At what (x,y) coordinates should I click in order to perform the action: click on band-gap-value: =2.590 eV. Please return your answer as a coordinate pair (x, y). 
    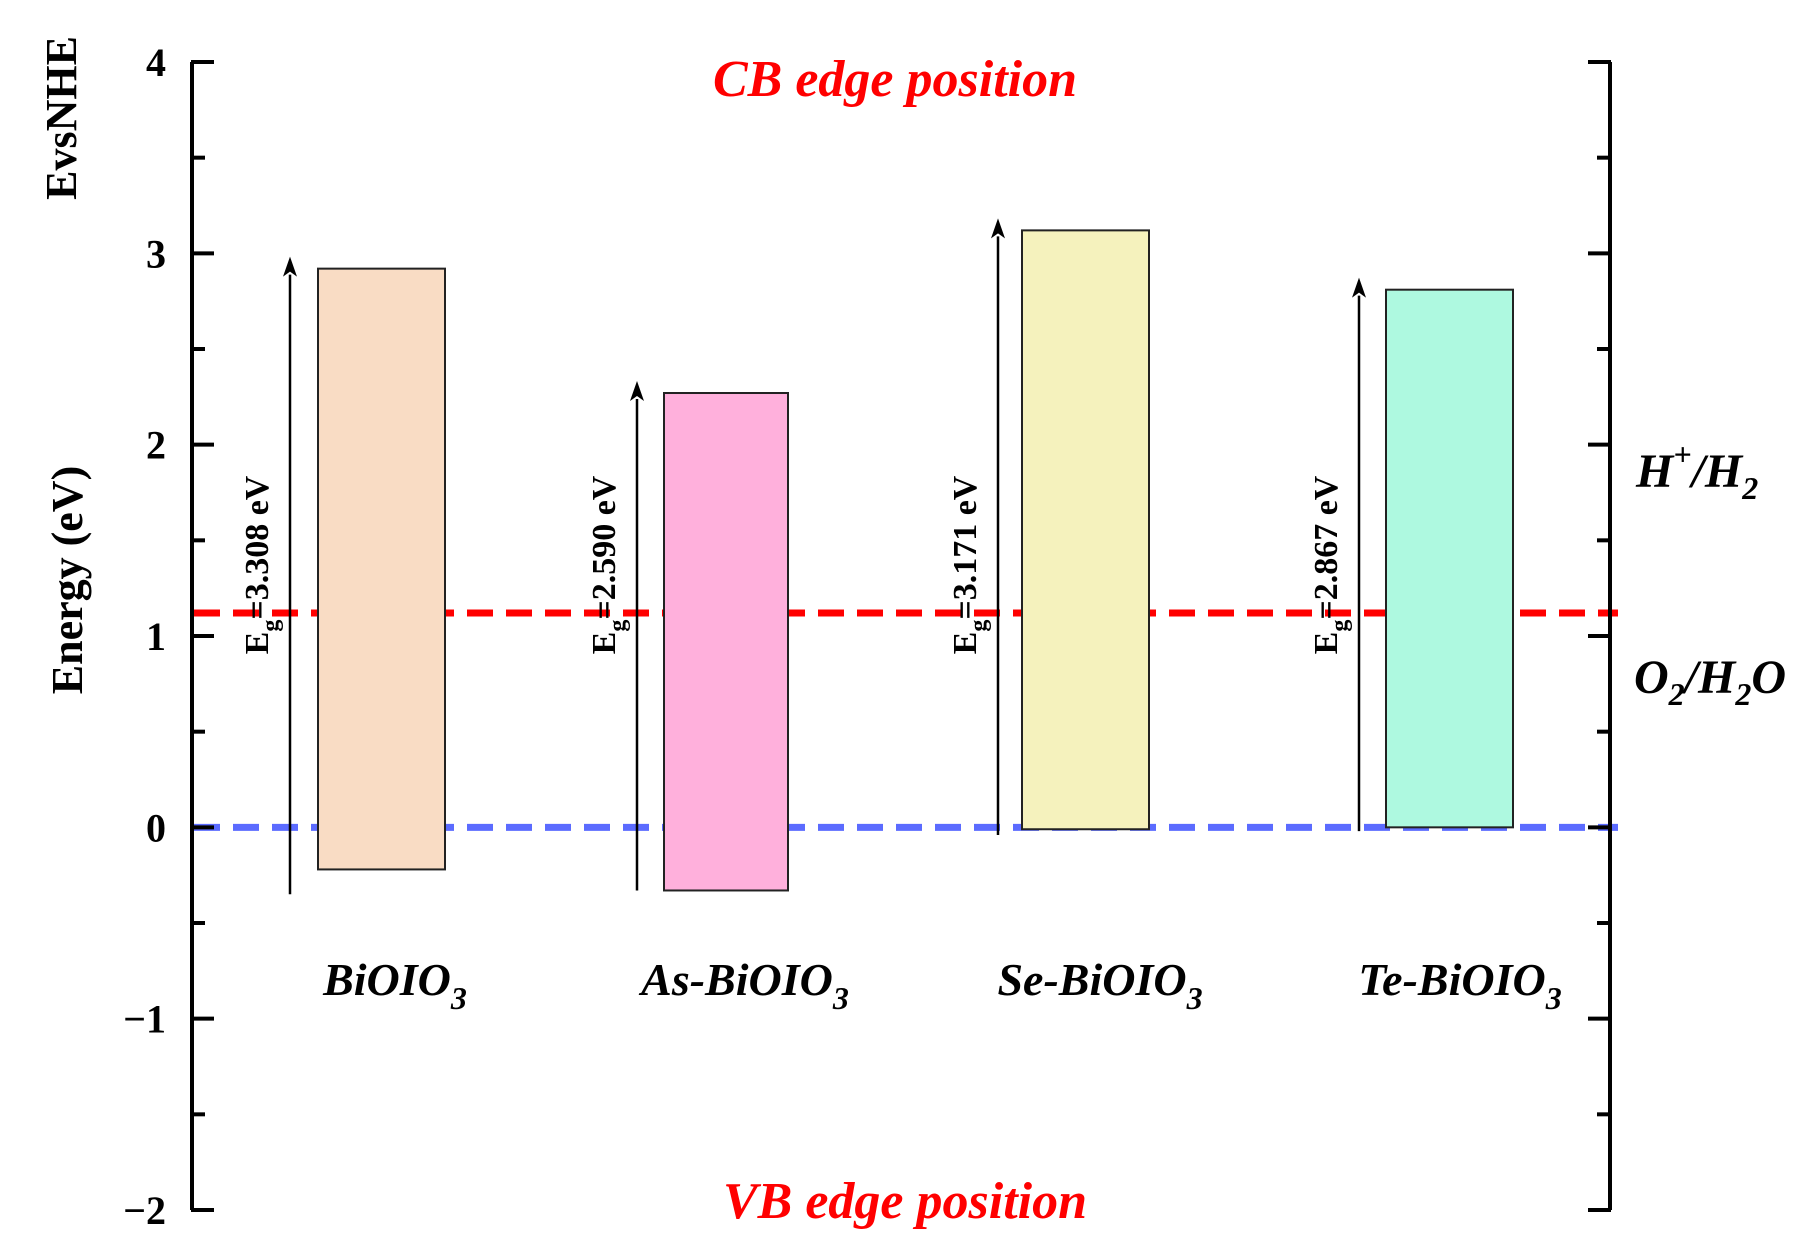
    Looking at the image, I should click on (604, 547).